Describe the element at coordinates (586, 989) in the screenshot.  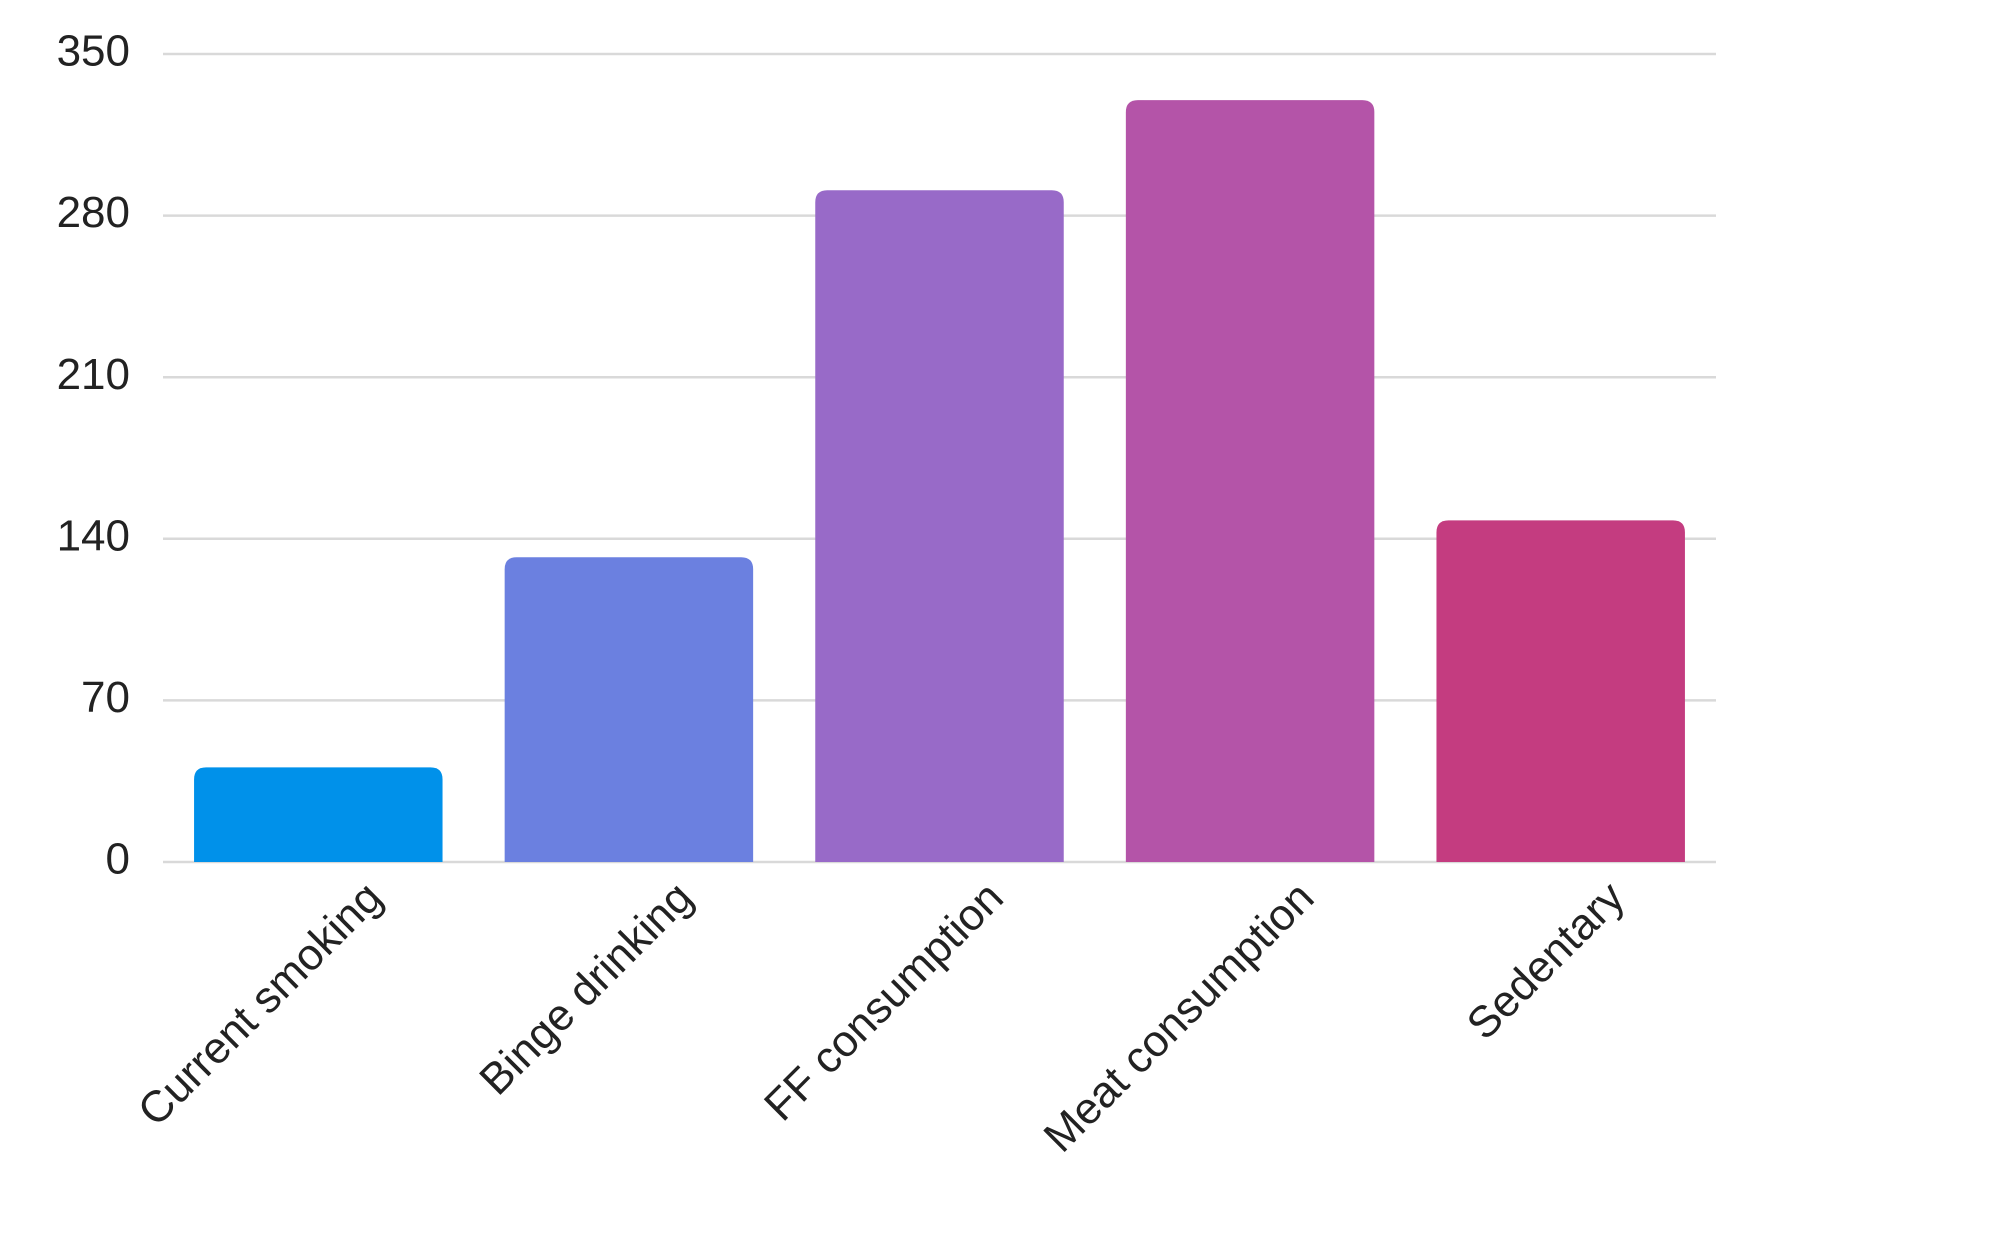
I see `x-tick-label: Binge drinking` at that location.